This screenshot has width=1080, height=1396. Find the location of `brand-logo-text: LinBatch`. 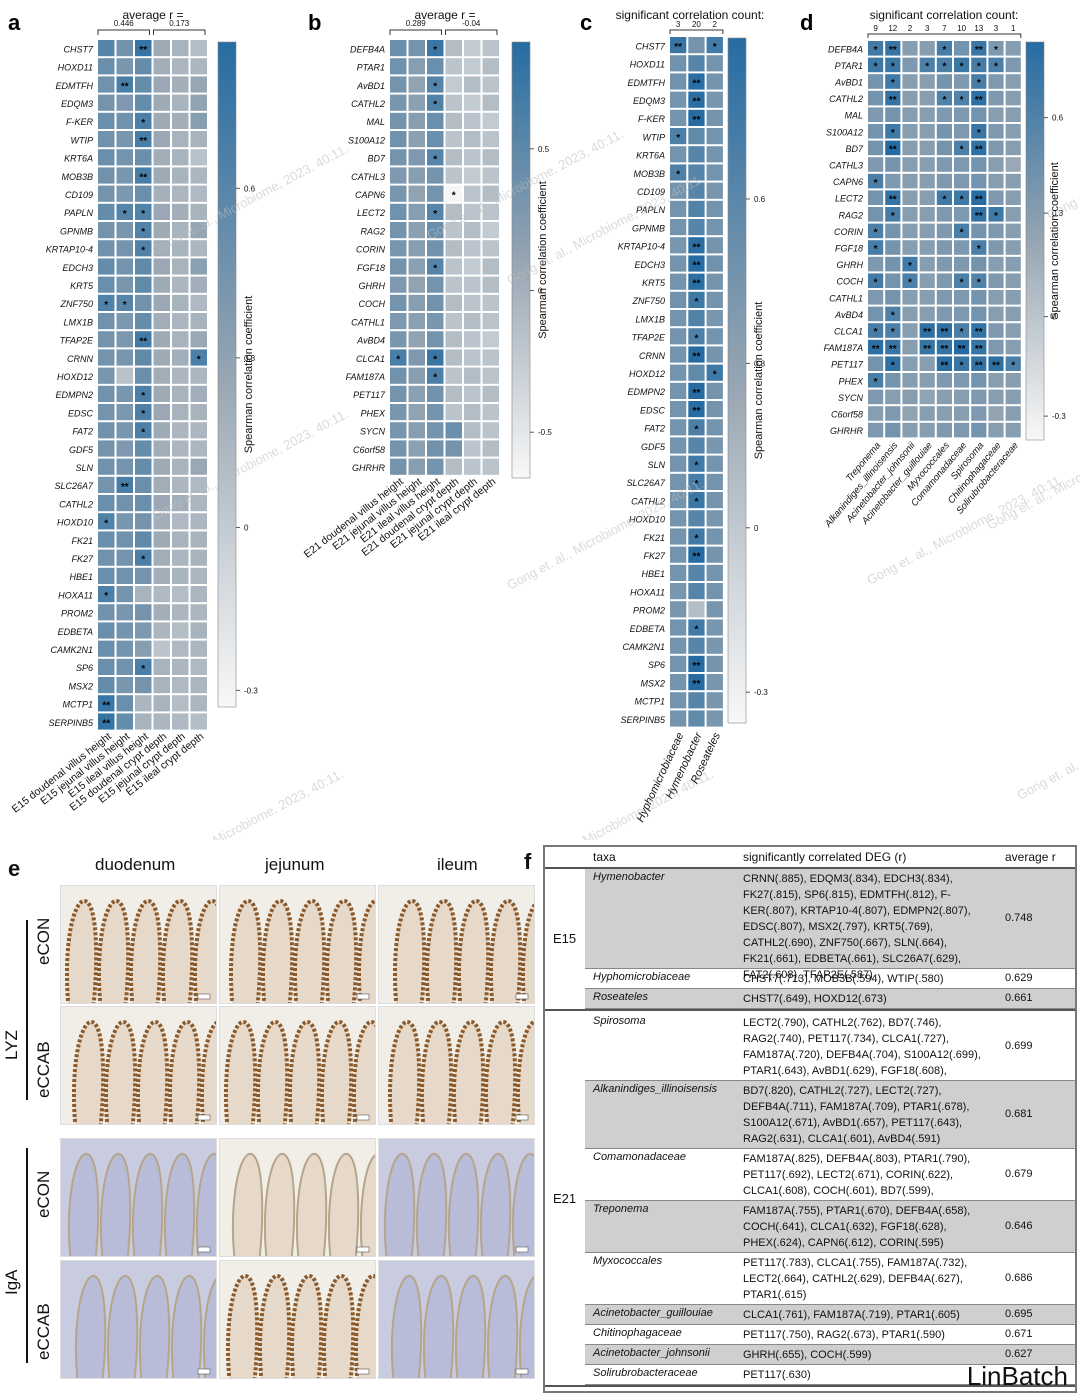

brand-logo-text: LinBatch is located at coordinates (1017, 1376).